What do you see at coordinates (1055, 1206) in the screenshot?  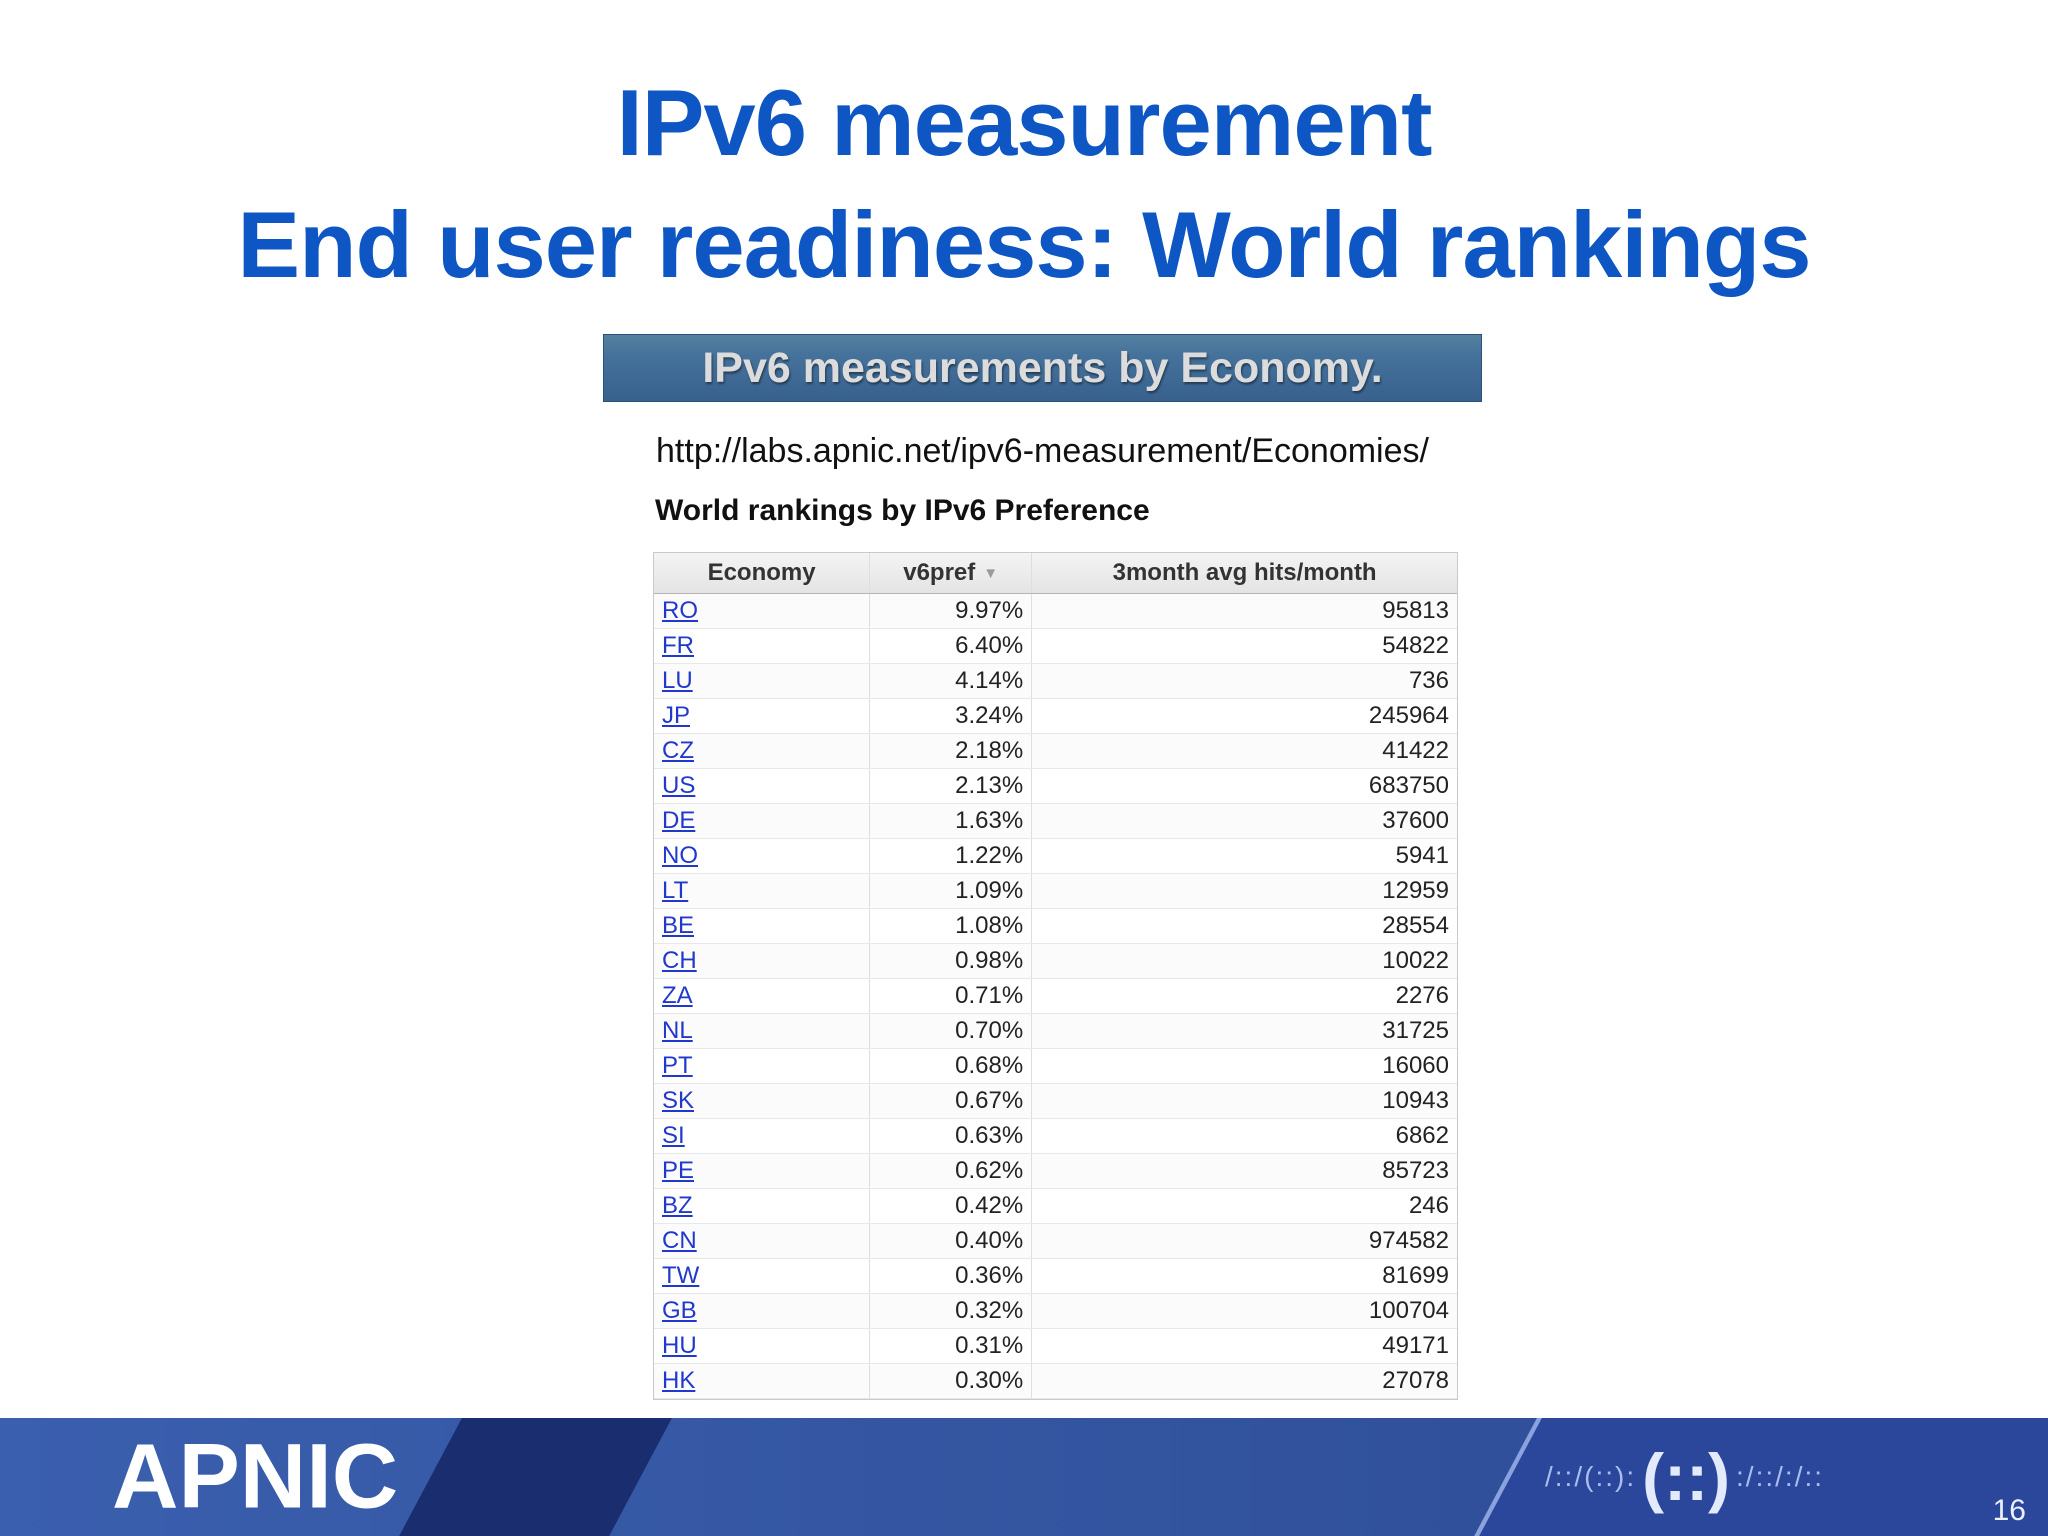 I see `table-row: BZ 0.42% 246` at bounding box center [1055, 1206].